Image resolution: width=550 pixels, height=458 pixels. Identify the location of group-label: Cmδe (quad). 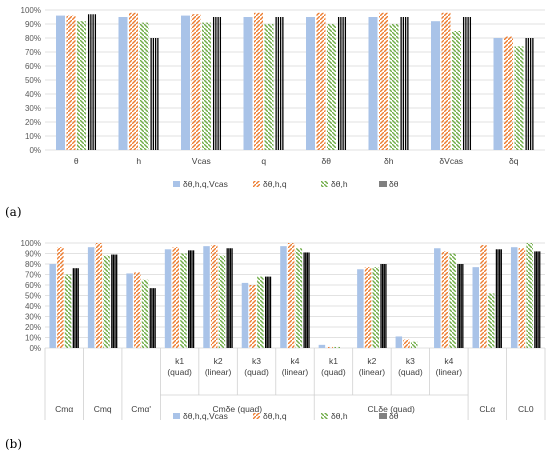
(237, 409).